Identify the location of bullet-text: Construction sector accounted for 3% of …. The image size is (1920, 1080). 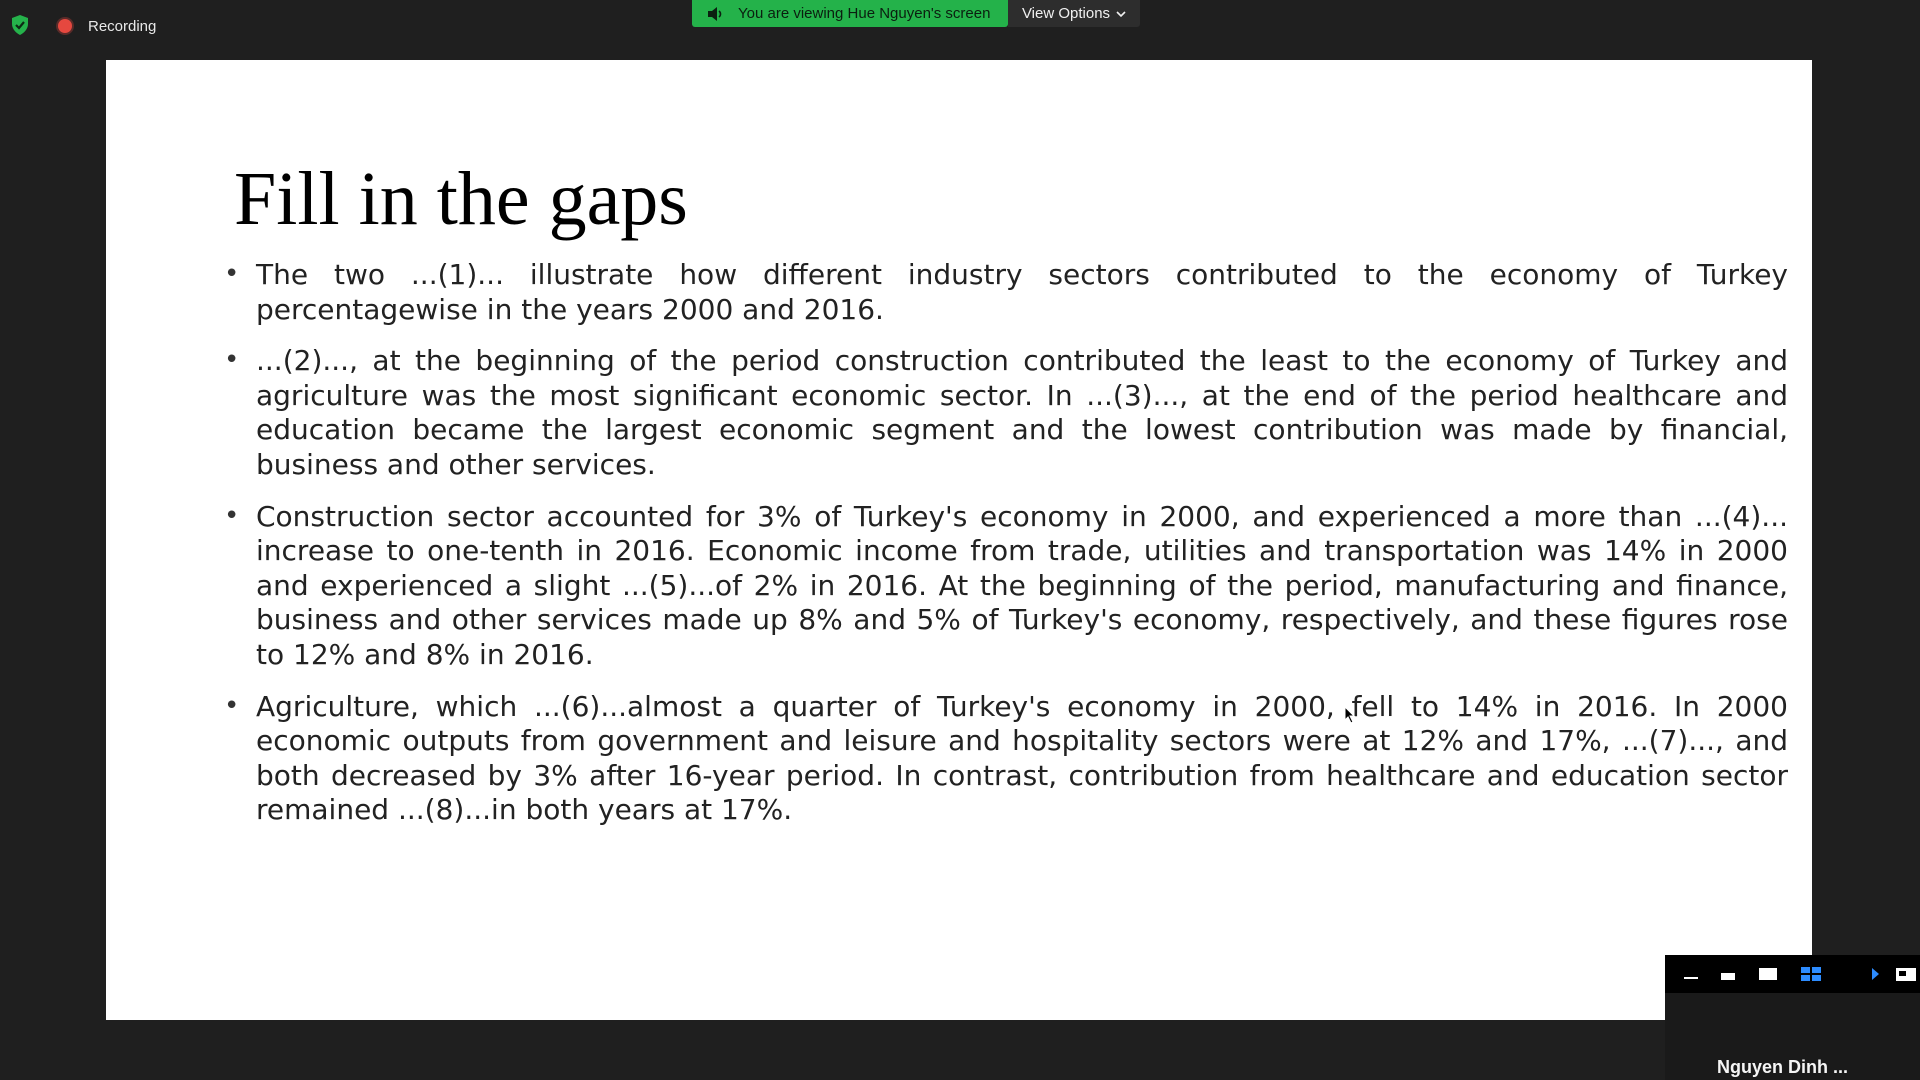
(1022, 585).